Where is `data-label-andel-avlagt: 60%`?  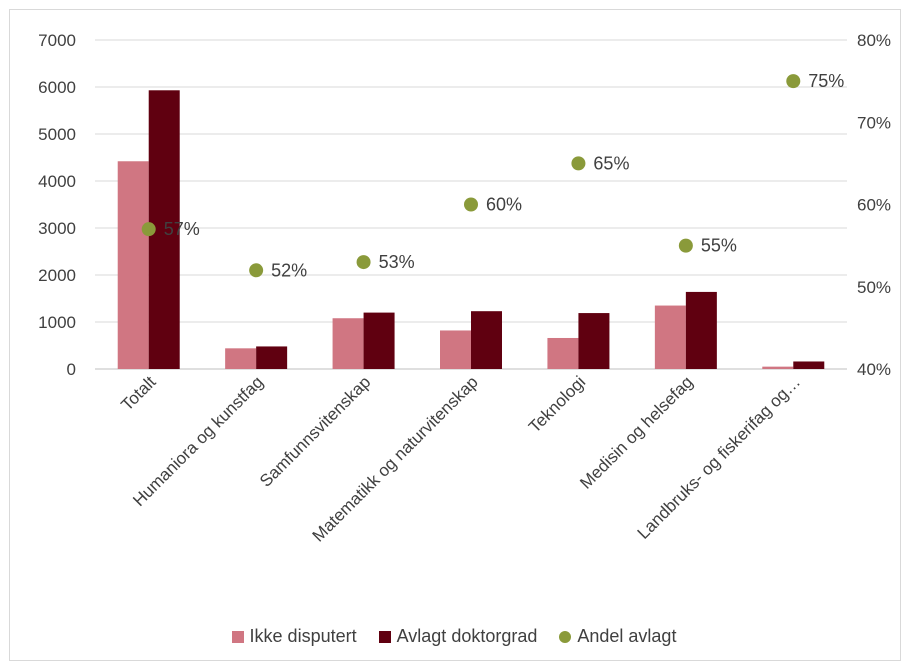
data-label-andel-avlagt: 60% is located at coordinates (504, 205).